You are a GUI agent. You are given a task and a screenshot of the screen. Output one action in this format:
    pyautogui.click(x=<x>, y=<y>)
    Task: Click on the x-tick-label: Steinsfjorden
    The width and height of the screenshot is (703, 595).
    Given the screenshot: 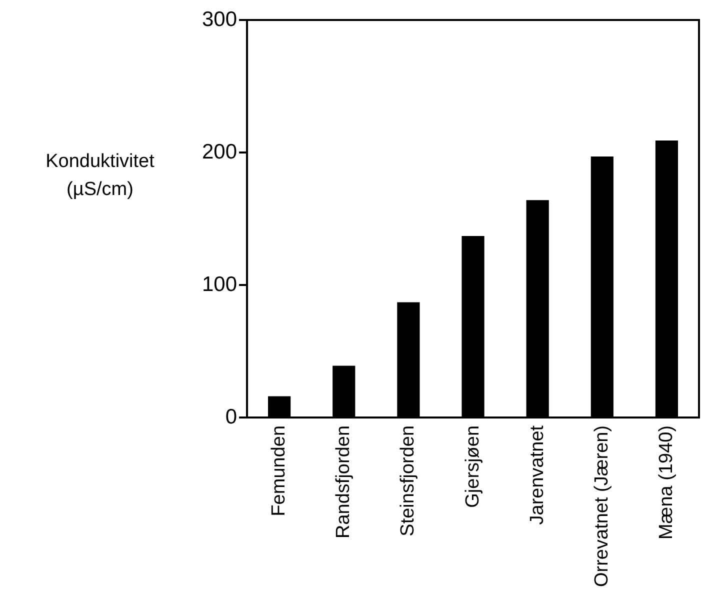 What is the action you would take?
    pyautogui.click(x=408, y=480)
    